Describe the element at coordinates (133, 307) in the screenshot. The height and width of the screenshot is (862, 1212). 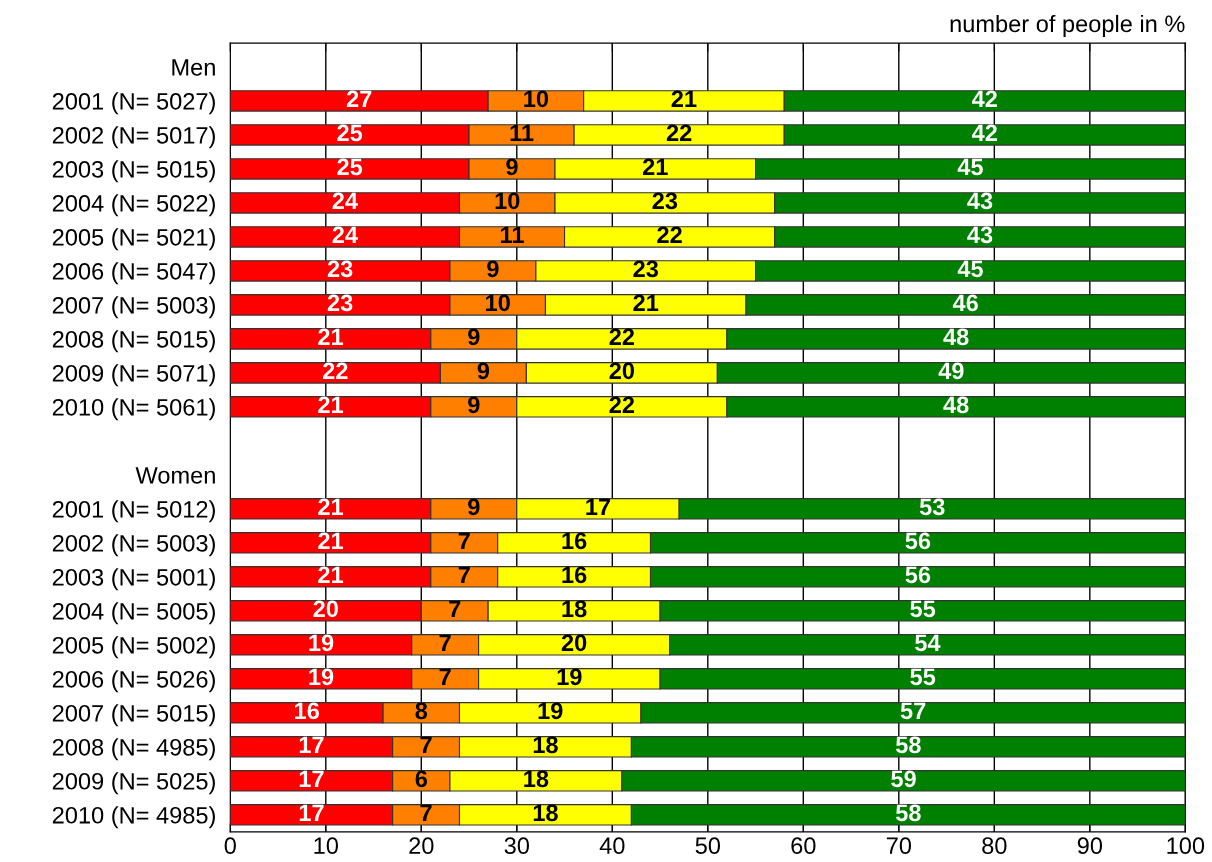
I see `y-tick-label: 2007 (N= 5003)` at that location.